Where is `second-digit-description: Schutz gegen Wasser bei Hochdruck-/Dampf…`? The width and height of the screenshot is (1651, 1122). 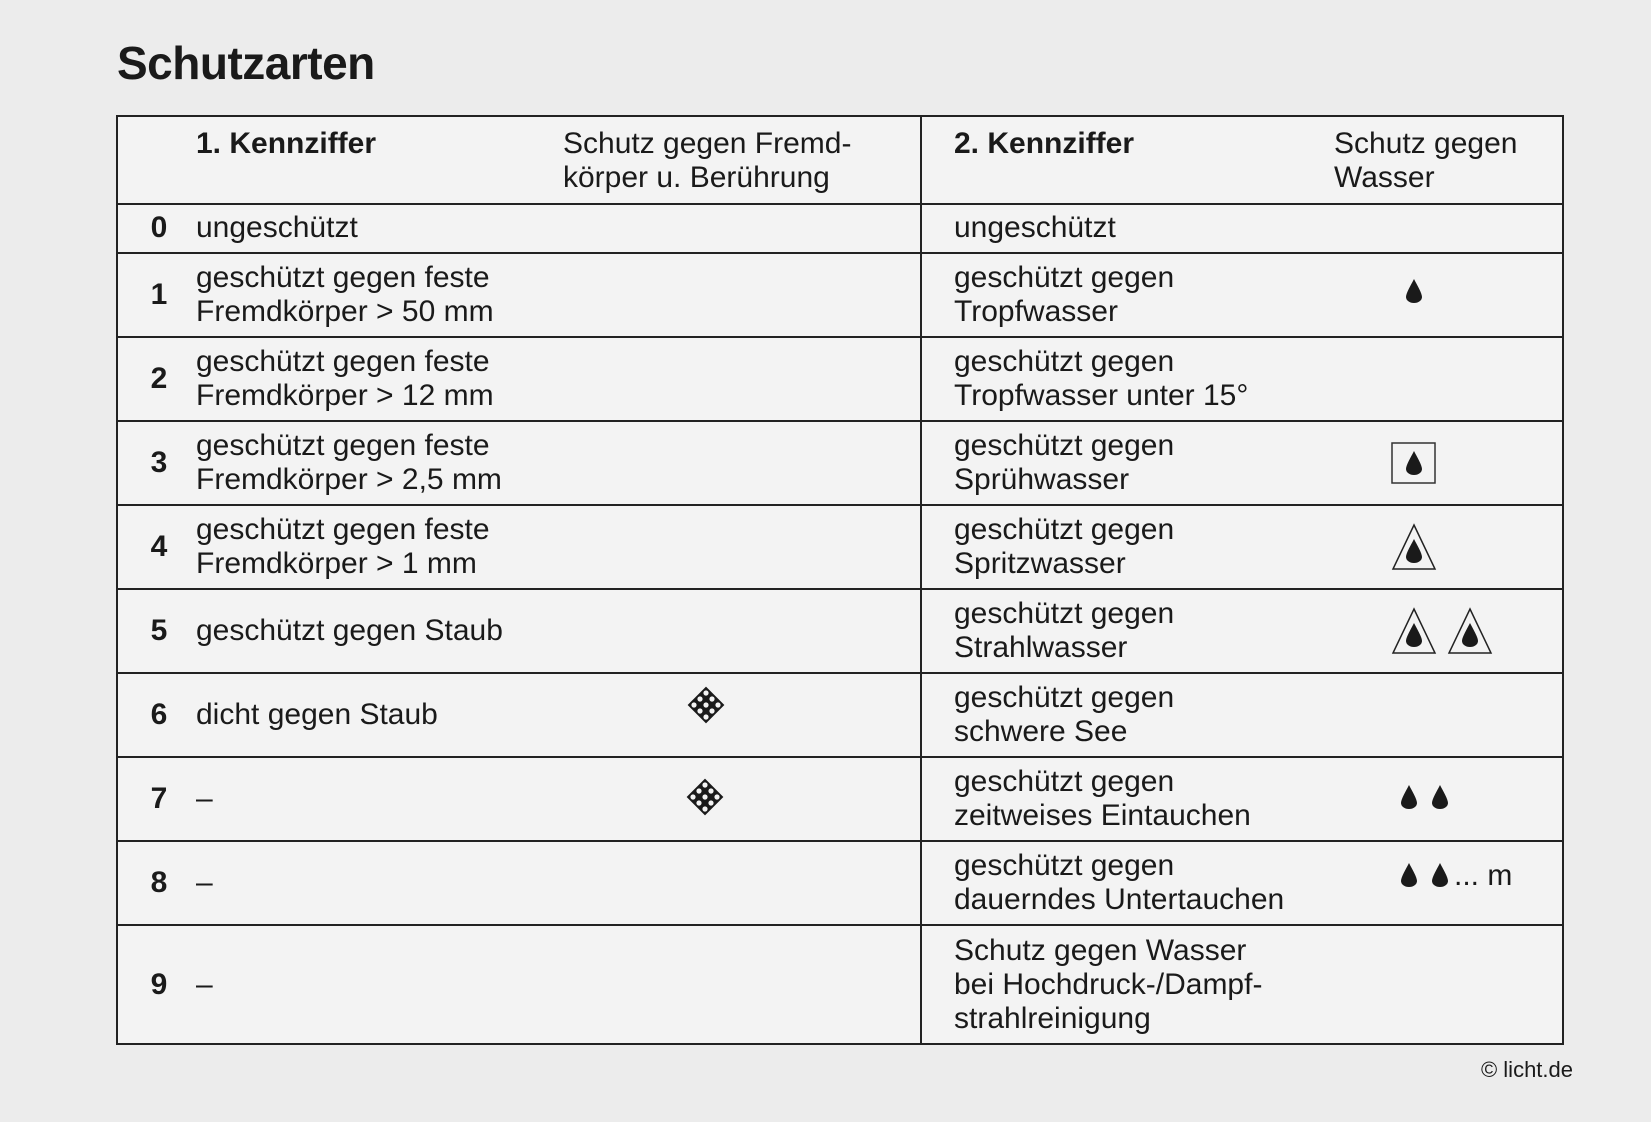 second-digit-description: Schutz gegen Wasser bei Hochdruck-/Dampf… is located at coordinates (1108, 984).